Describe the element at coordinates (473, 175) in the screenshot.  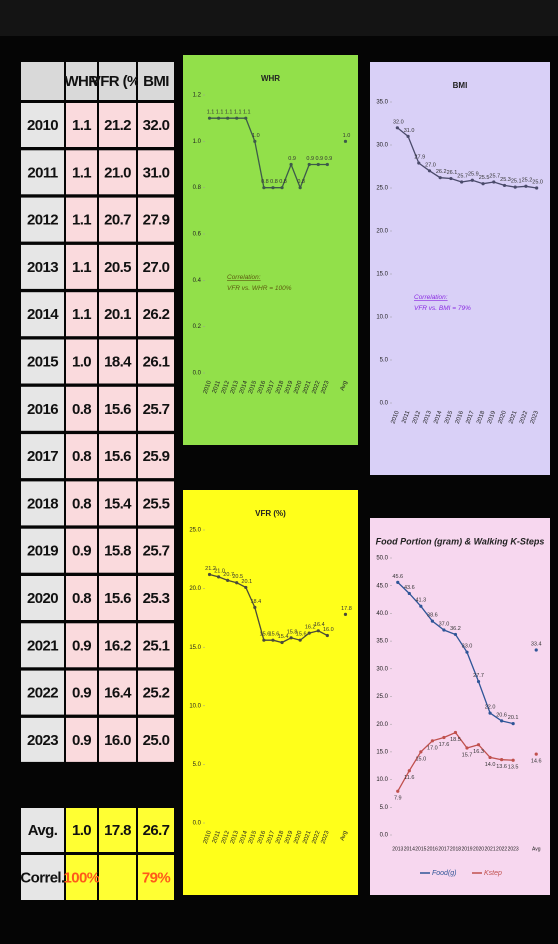
I see `data-label: 25.9` at that location.